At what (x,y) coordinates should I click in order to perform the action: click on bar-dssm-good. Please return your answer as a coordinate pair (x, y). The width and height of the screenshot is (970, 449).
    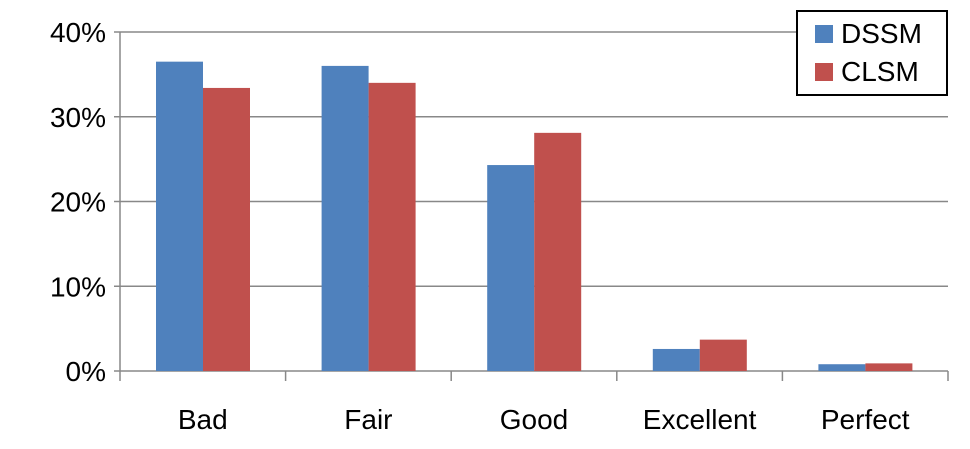
    Looking at the image, I should click on (511, 268).